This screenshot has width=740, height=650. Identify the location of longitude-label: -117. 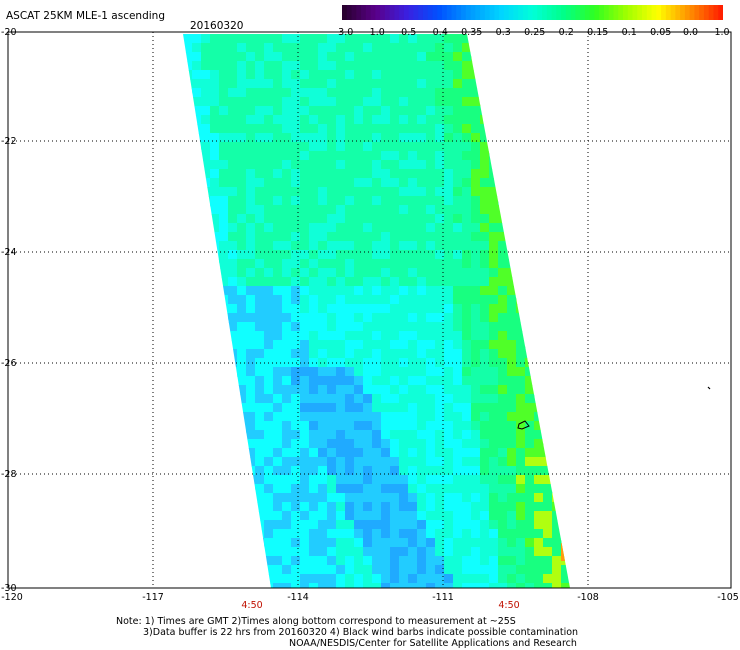
(153, 597).